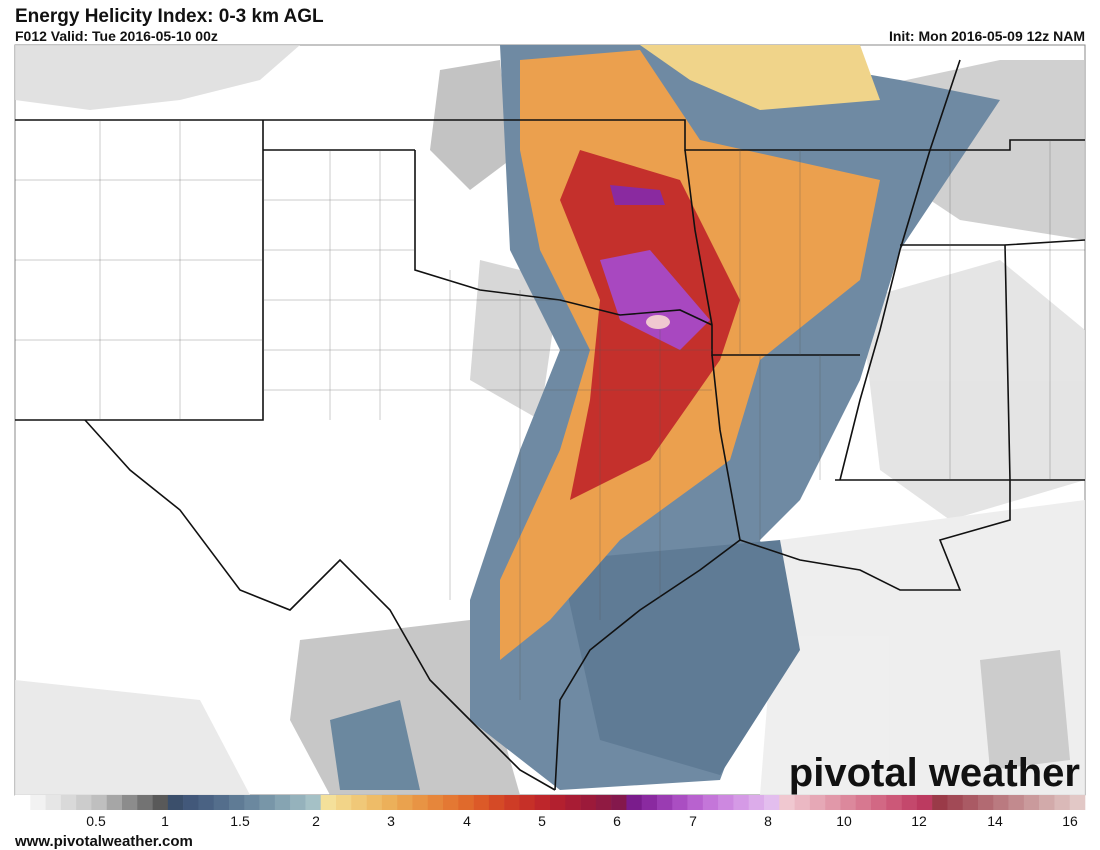  What do you see at coordinates (1070, 821) in the screenshot?
I see `colorbar-tick-label: 16` at bounding box center [1070, 821].